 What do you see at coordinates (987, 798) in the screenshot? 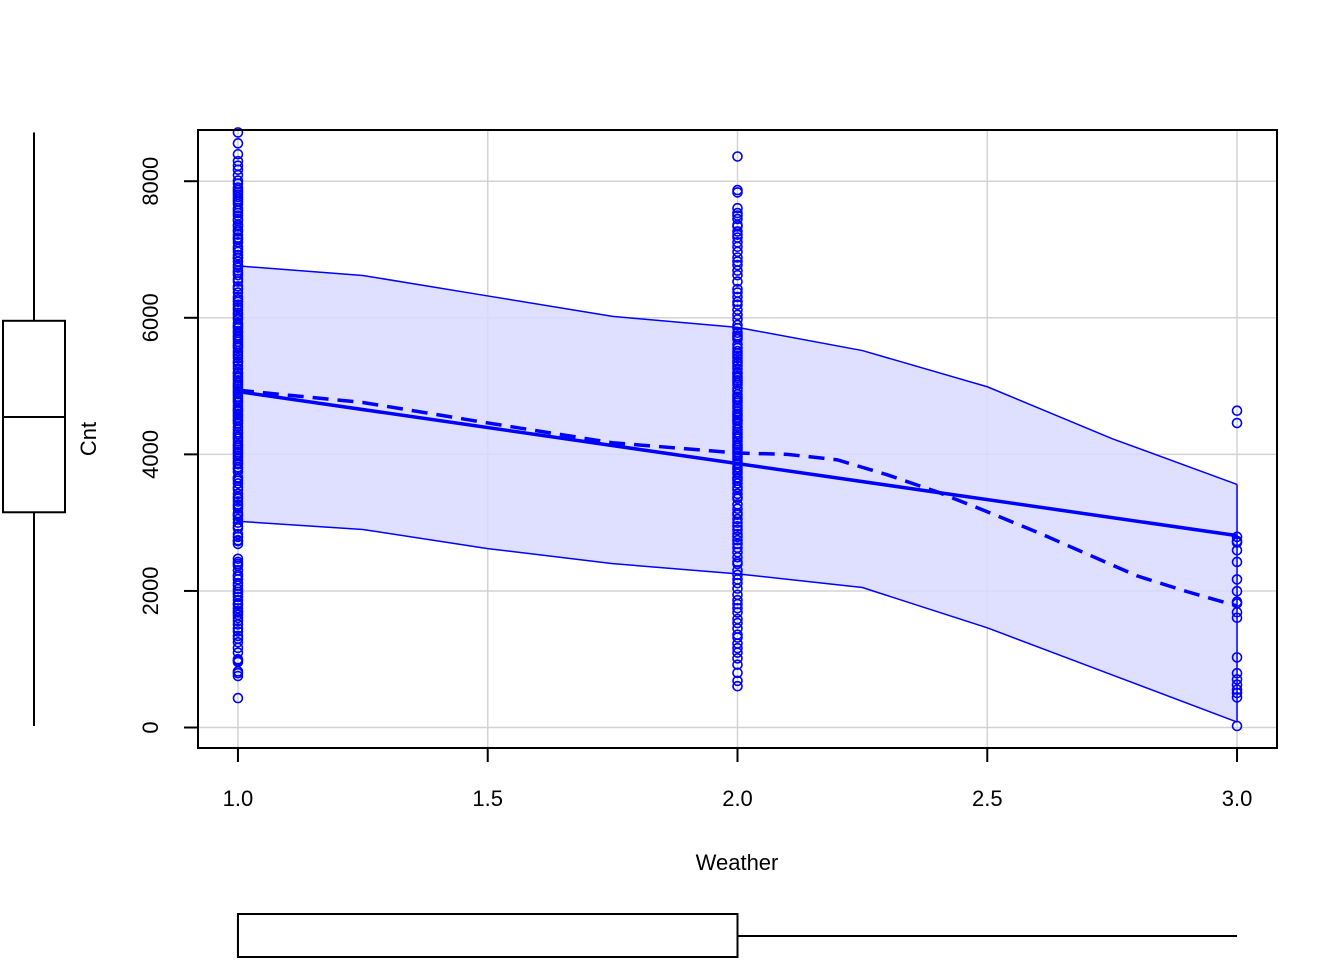
I see `x-tick-label: 2.5` at bounding box center [987, 798].